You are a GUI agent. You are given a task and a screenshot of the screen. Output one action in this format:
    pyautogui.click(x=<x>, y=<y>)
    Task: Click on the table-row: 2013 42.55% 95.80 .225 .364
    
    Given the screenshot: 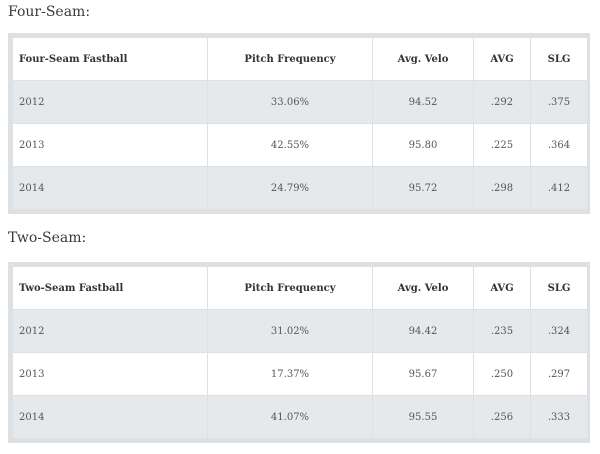 What is the action you would take?
    pyautogui.click(x=300, y=145)
    